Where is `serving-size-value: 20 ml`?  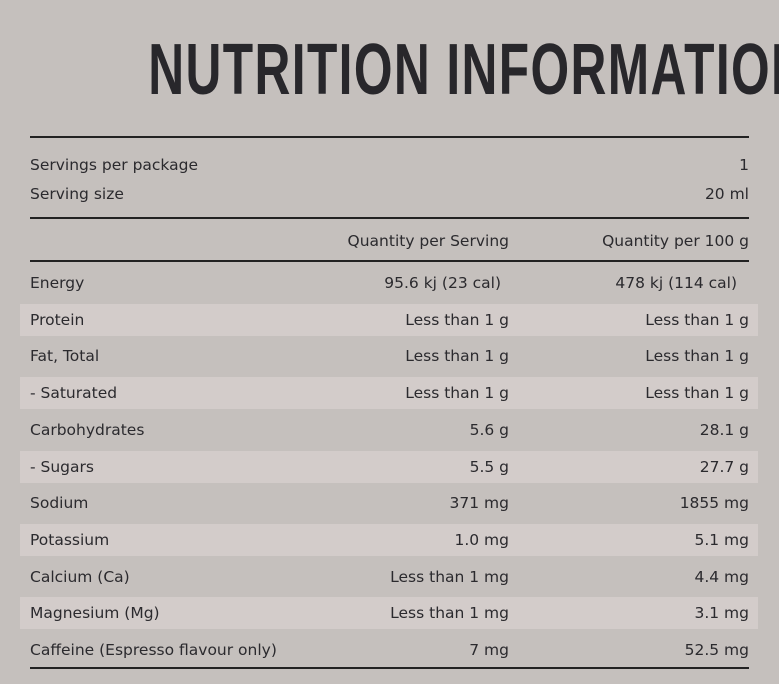 serving-size-value: 20 ml is located at coordinates (726, 194).